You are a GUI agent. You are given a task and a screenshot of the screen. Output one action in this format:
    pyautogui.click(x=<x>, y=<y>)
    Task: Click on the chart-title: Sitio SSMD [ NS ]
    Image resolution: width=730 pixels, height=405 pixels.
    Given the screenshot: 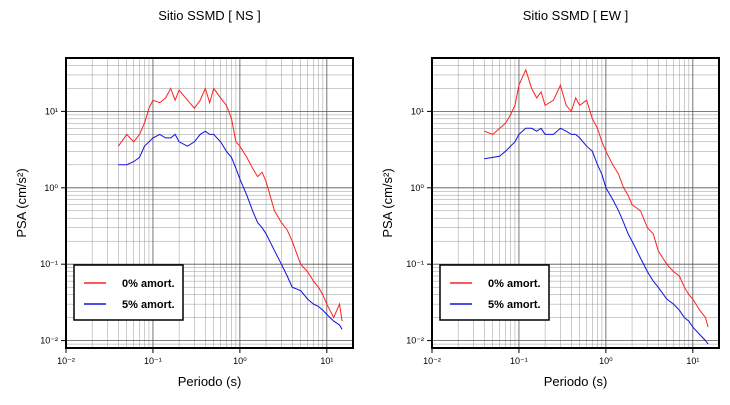 What is the action you would take?
    pyautogui.click(x=209, y=15)
    